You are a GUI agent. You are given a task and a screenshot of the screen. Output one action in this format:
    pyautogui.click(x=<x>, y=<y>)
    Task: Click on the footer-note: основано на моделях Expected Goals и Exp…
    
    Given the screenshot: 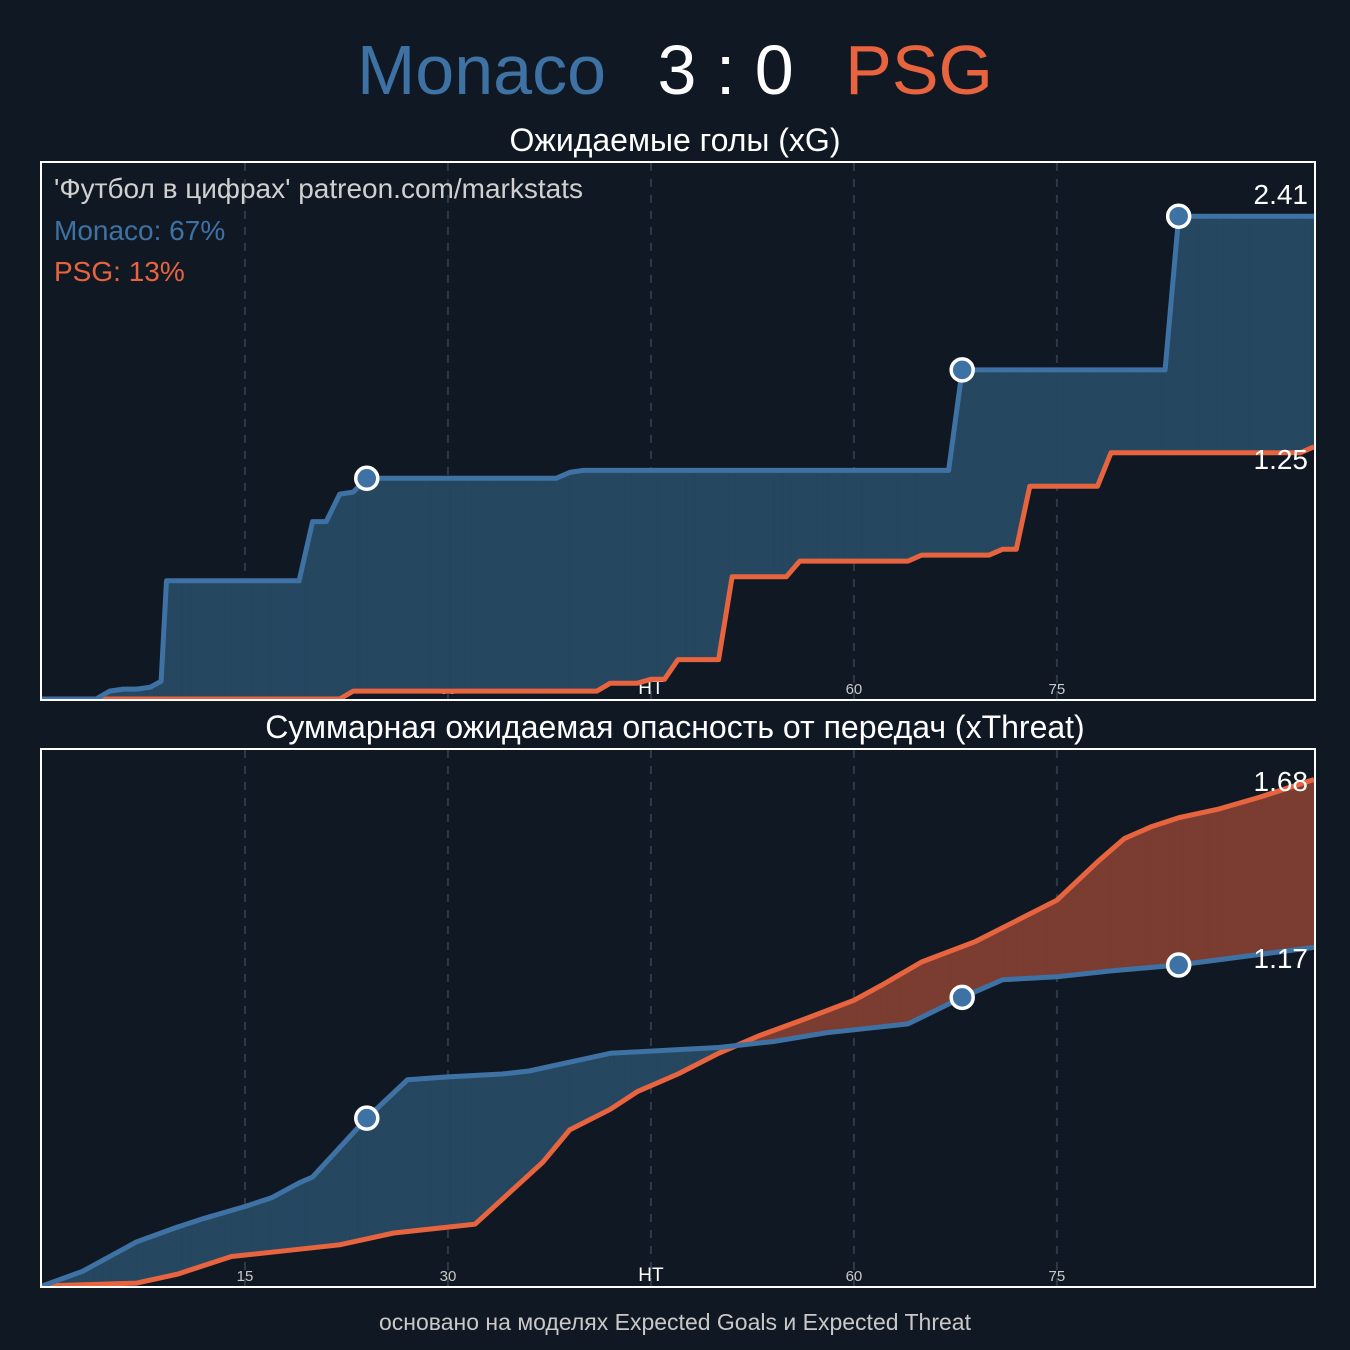 What is the action you would take?
    pyautogui.click(x=675, y=1322)
    